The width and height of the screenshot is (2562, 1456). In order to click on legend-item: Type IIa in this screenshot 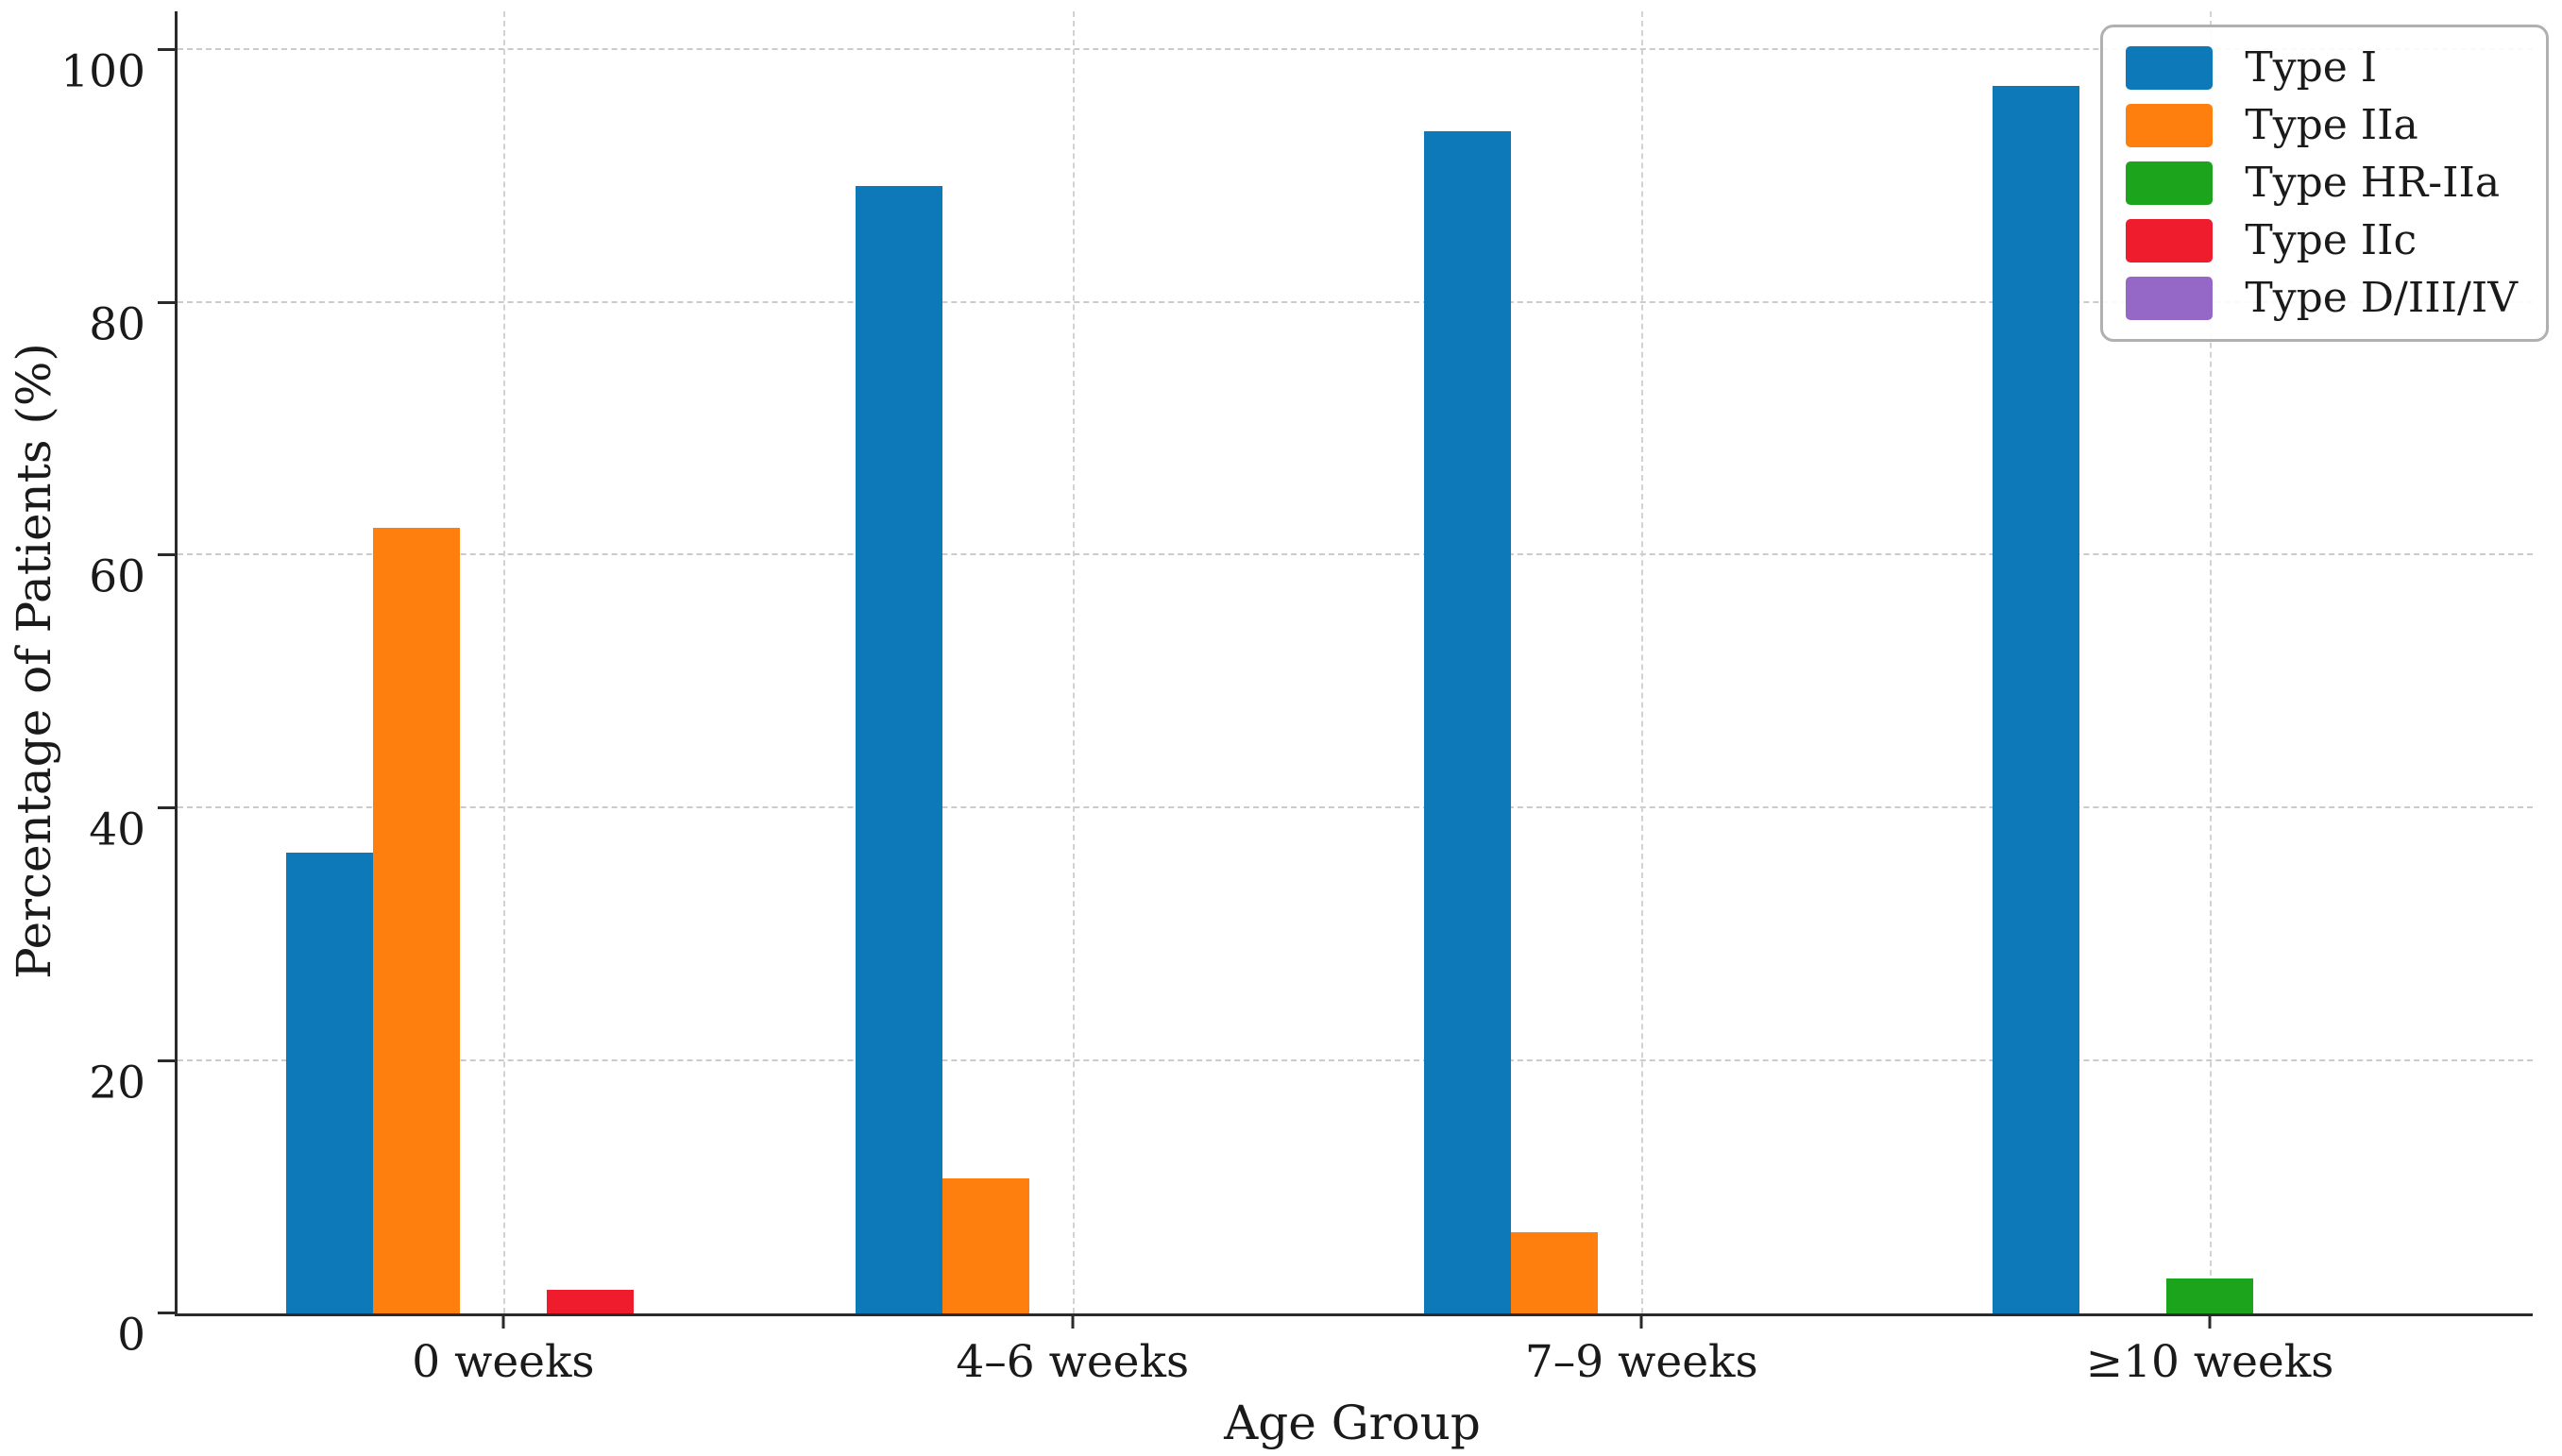, I will do `click(2322, 125)`.